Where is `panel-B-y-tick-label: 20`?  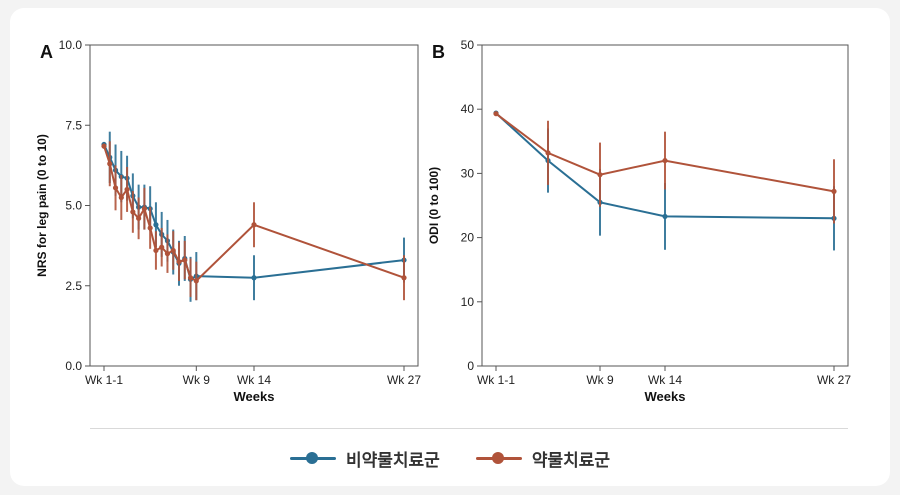 panel-B-y-tick-label: 20 is located at coordinates (468, 238).